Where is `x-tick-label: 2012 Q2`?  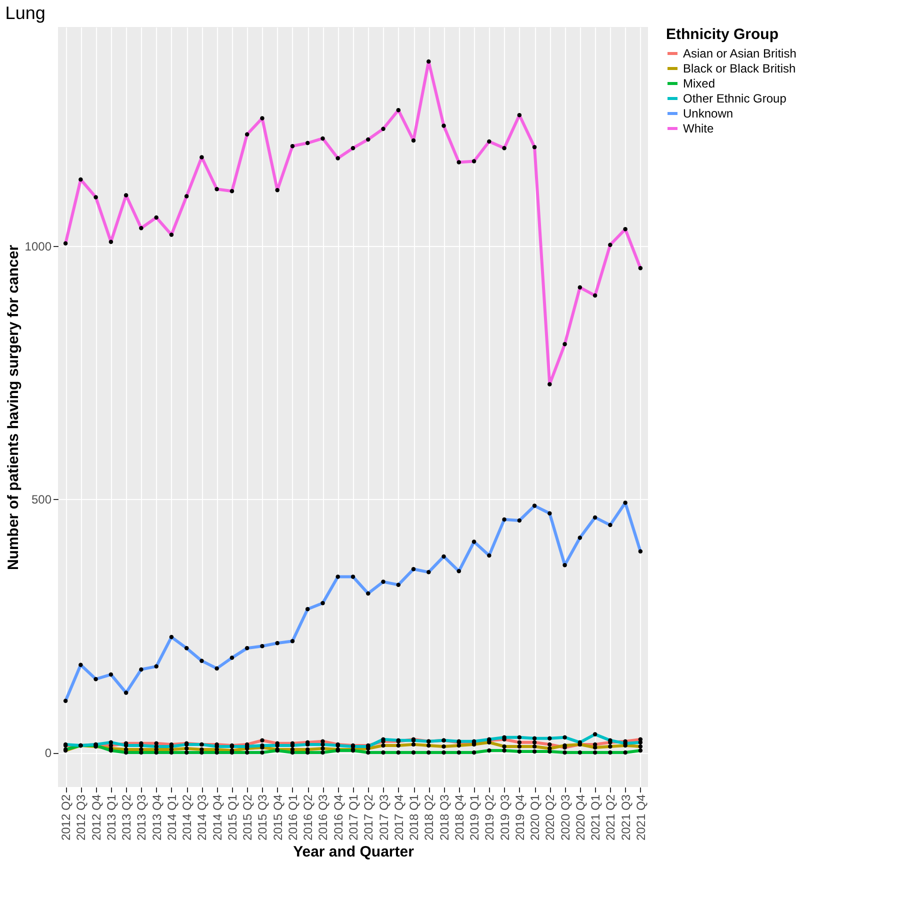 x-tick-label: 2012 Q2 is located at coordinates (66, 817).